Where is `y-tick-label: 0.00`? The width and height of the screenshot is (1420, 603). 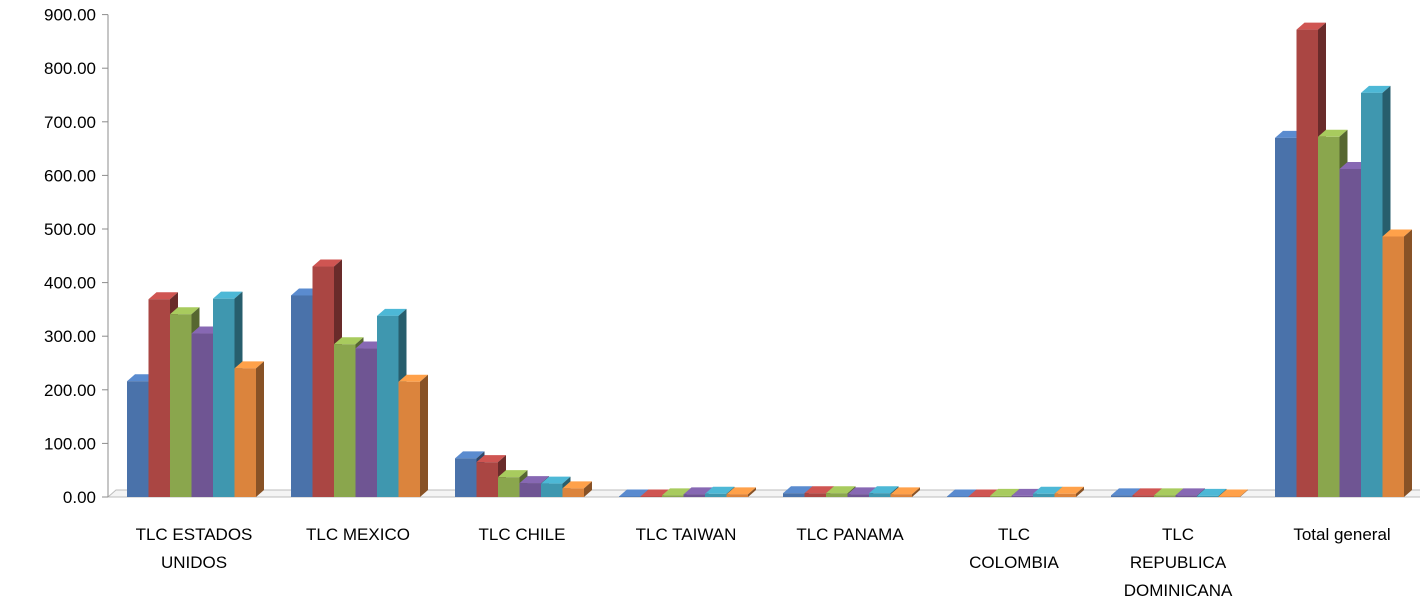 y-tick-label: 0.00 is located at coordinates (79, 497).